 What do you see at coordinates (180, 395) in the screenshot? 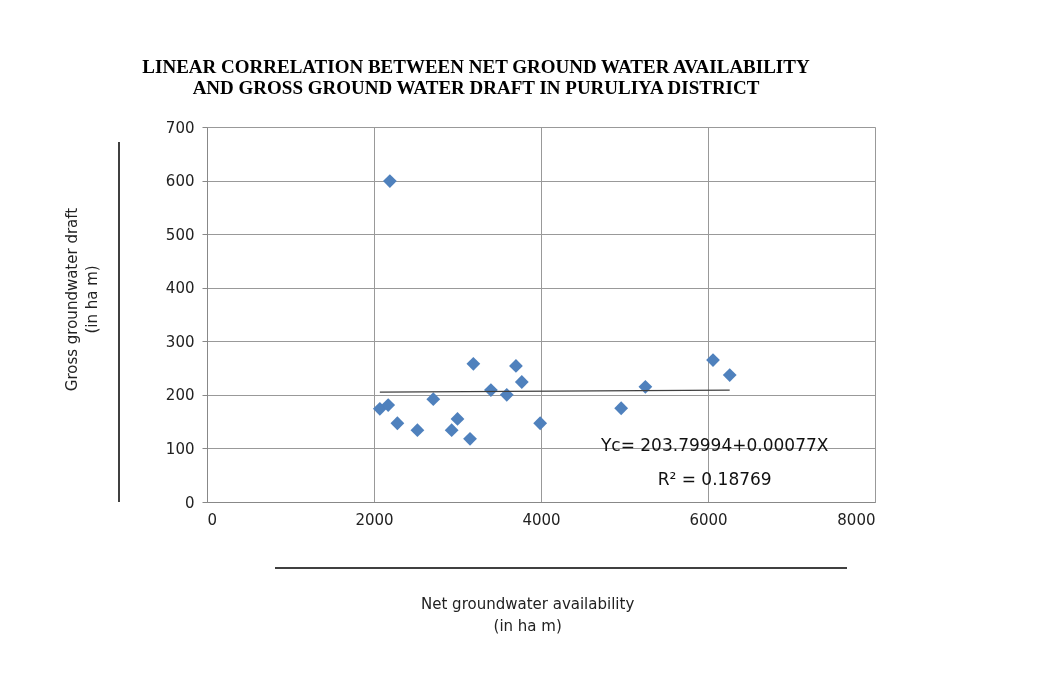
I see `y-tick-label: 200` at bounding box center [180, 395].